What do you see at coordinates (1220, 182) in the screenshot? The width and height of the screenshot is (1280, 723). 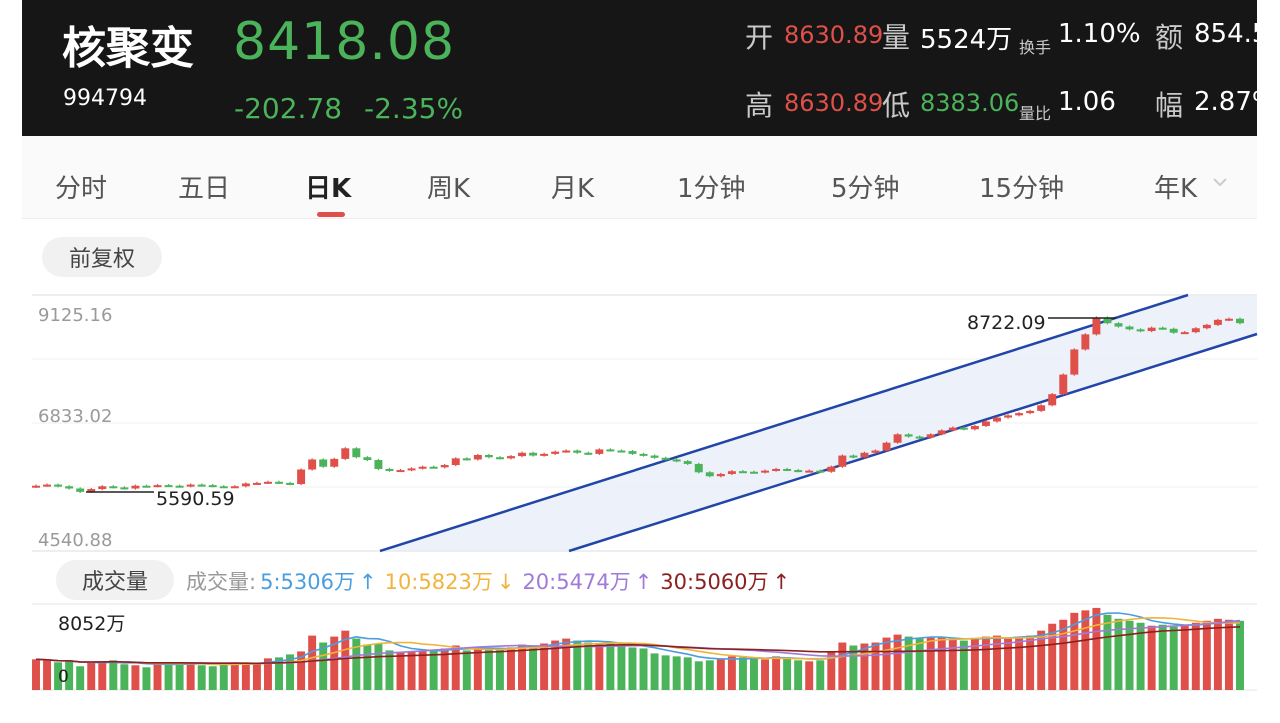 I see `chevron-down-icon` at bounding box center [1220, 182].